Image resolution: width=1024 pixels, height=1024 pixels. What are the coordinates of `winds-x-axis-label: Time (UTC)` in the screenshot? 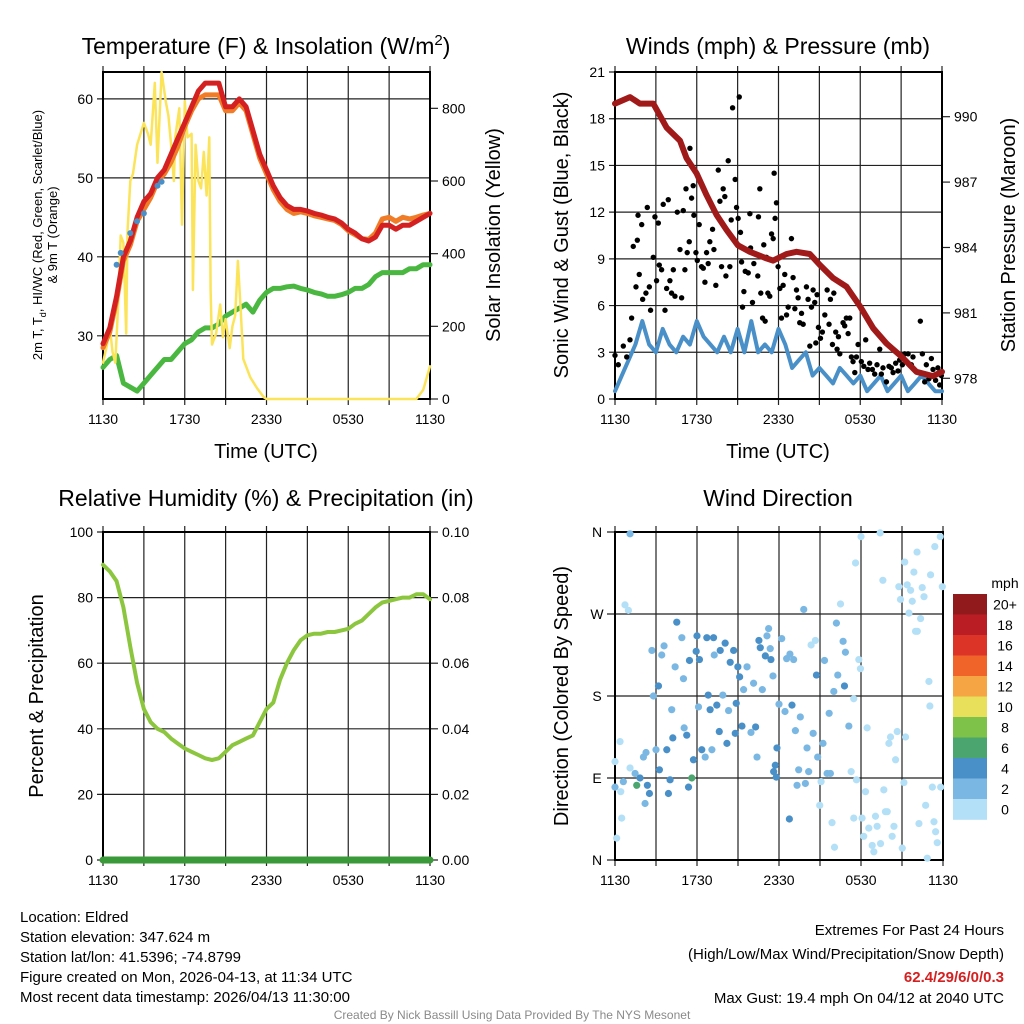 It's located at (778, 452).